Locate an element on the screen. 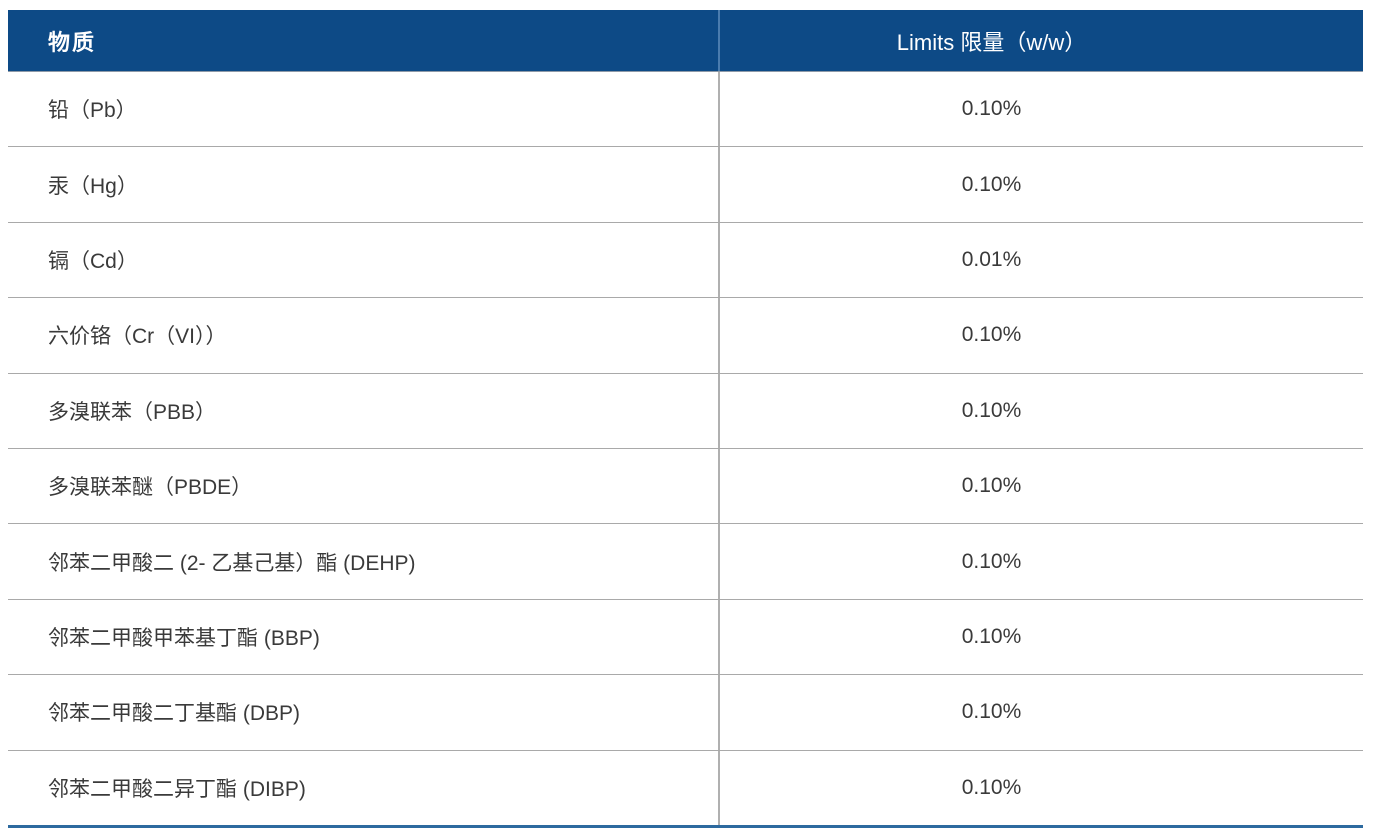 The width and height of the screenshot is (1377, 839). column-header-limits: Limits 限量（w/w） is located at coordinates (1040, 40).